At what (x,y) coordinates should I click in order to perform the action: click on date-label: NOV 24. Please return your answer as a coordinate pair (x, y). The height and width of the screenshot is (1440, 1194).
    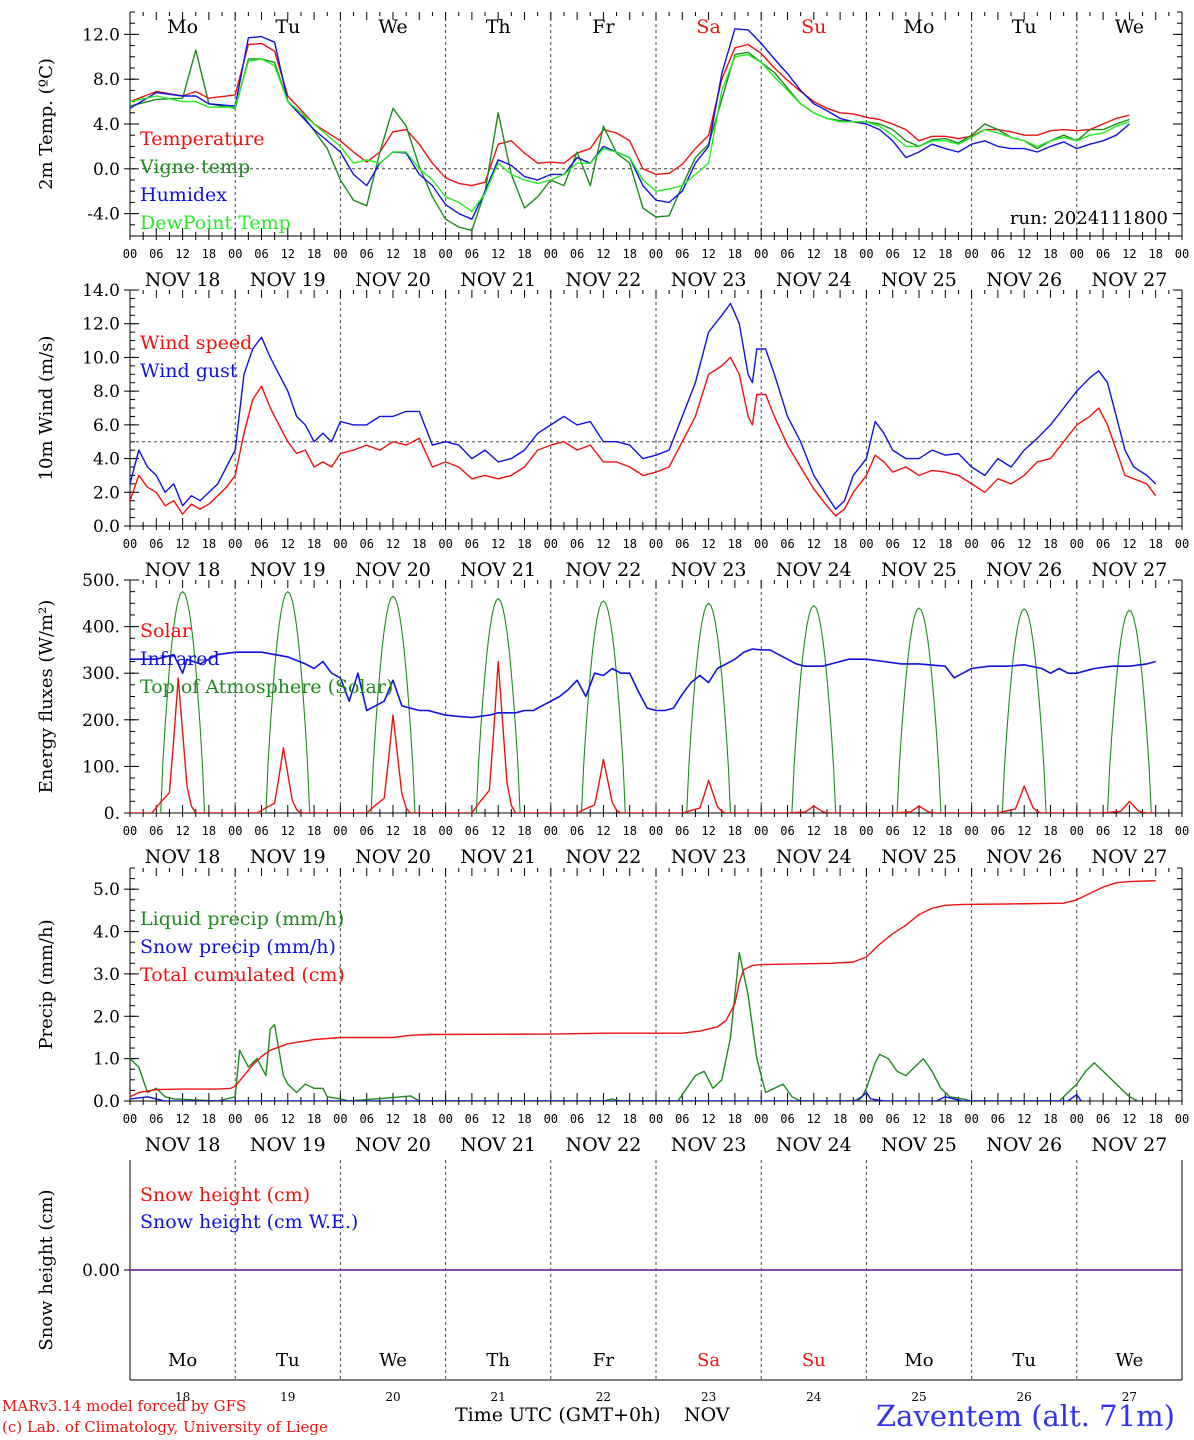
    Looking at the image, I should click on (814, 1145).